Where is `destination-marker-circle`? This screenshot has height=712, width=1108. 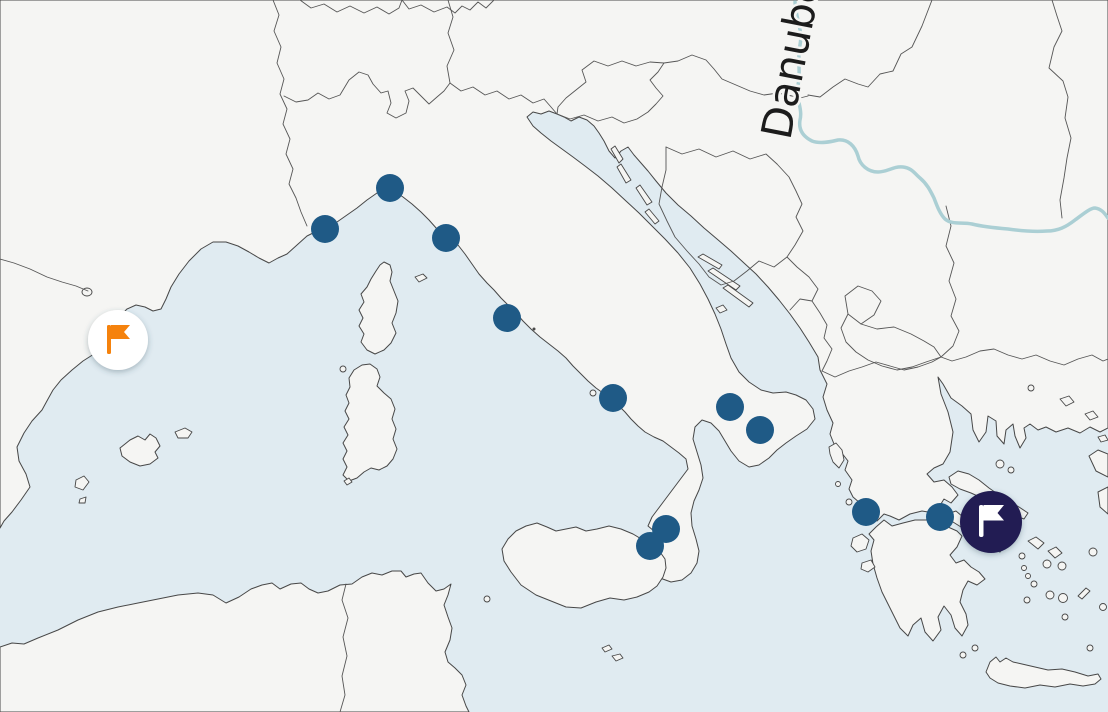 destination-marker-circle is located at coordinates (991, 522).